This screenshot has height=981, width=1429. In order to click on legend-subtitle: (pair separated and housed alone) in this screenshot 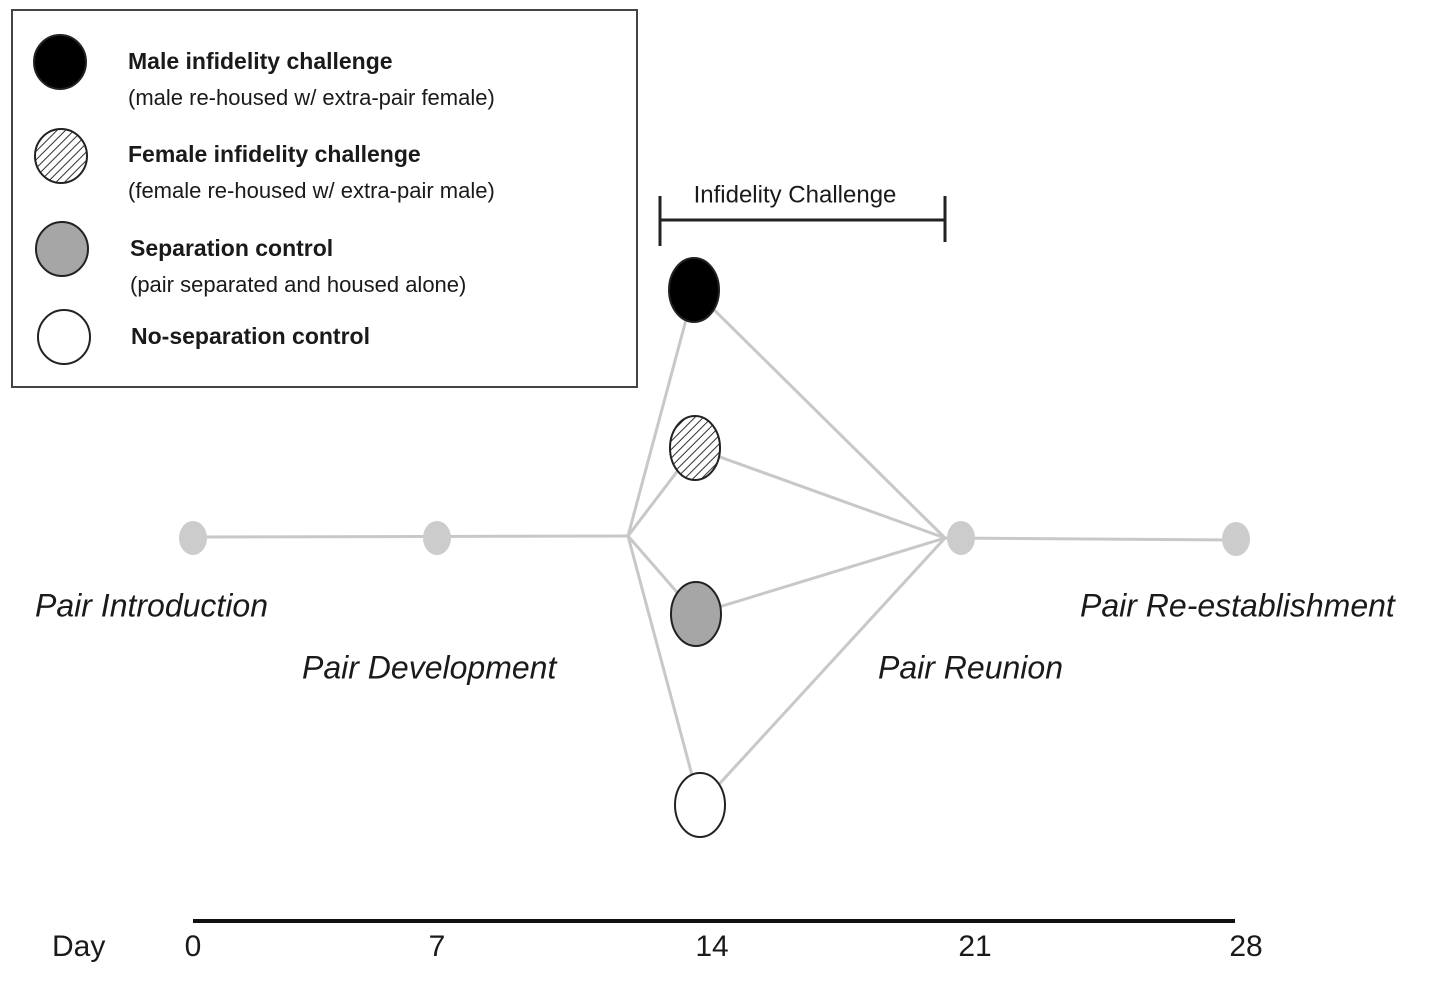, I will do `click(298, 284)`.